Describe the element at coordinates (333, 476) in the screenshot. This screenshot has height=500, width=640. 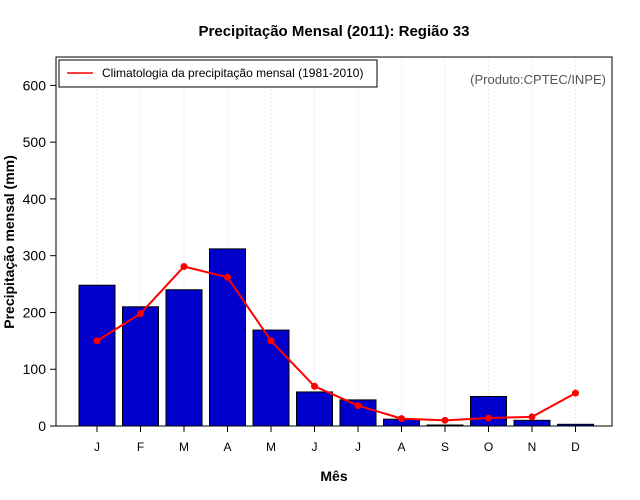
I see `x-axis-title: Mês` at that location.